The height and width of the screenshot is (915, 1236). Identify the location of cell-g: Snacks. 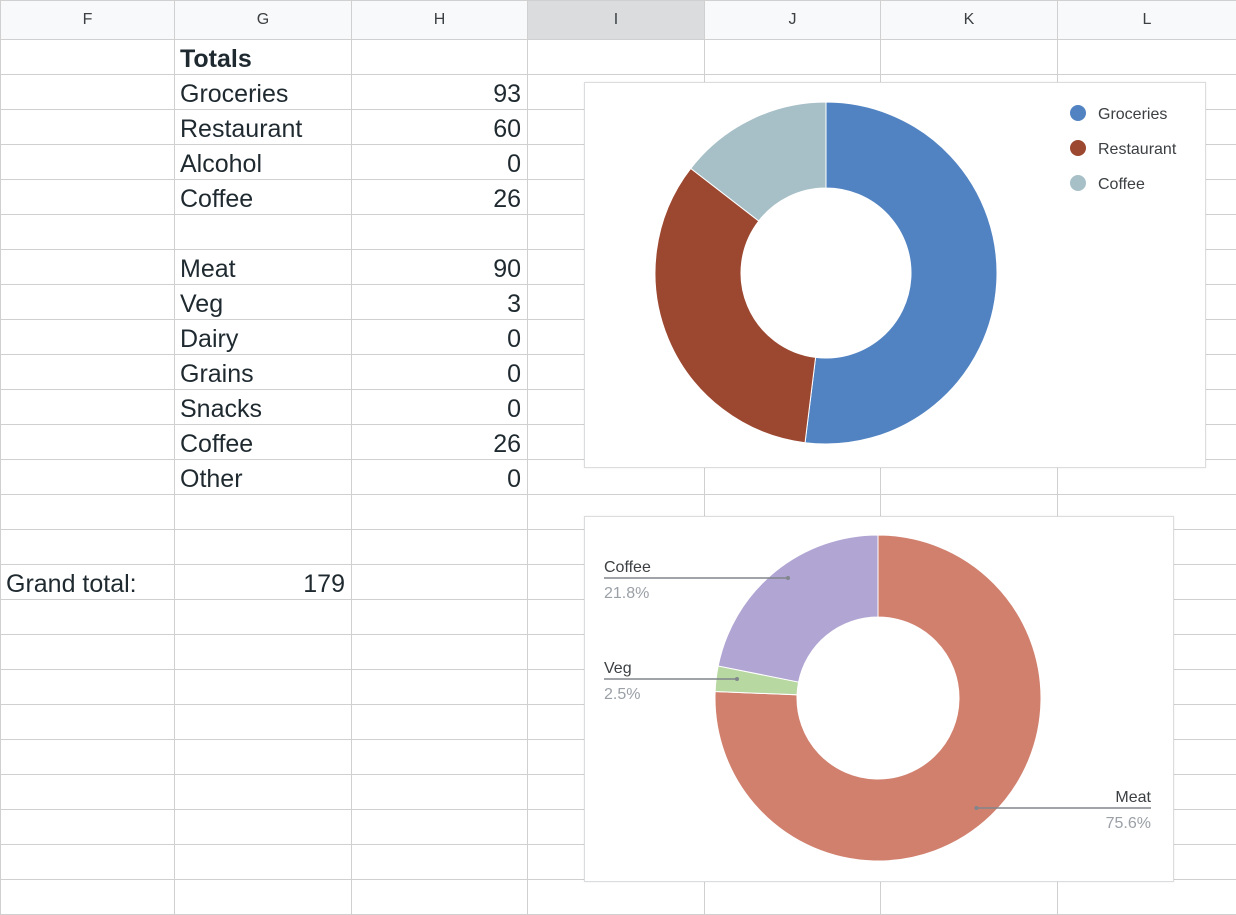
(263, 407).